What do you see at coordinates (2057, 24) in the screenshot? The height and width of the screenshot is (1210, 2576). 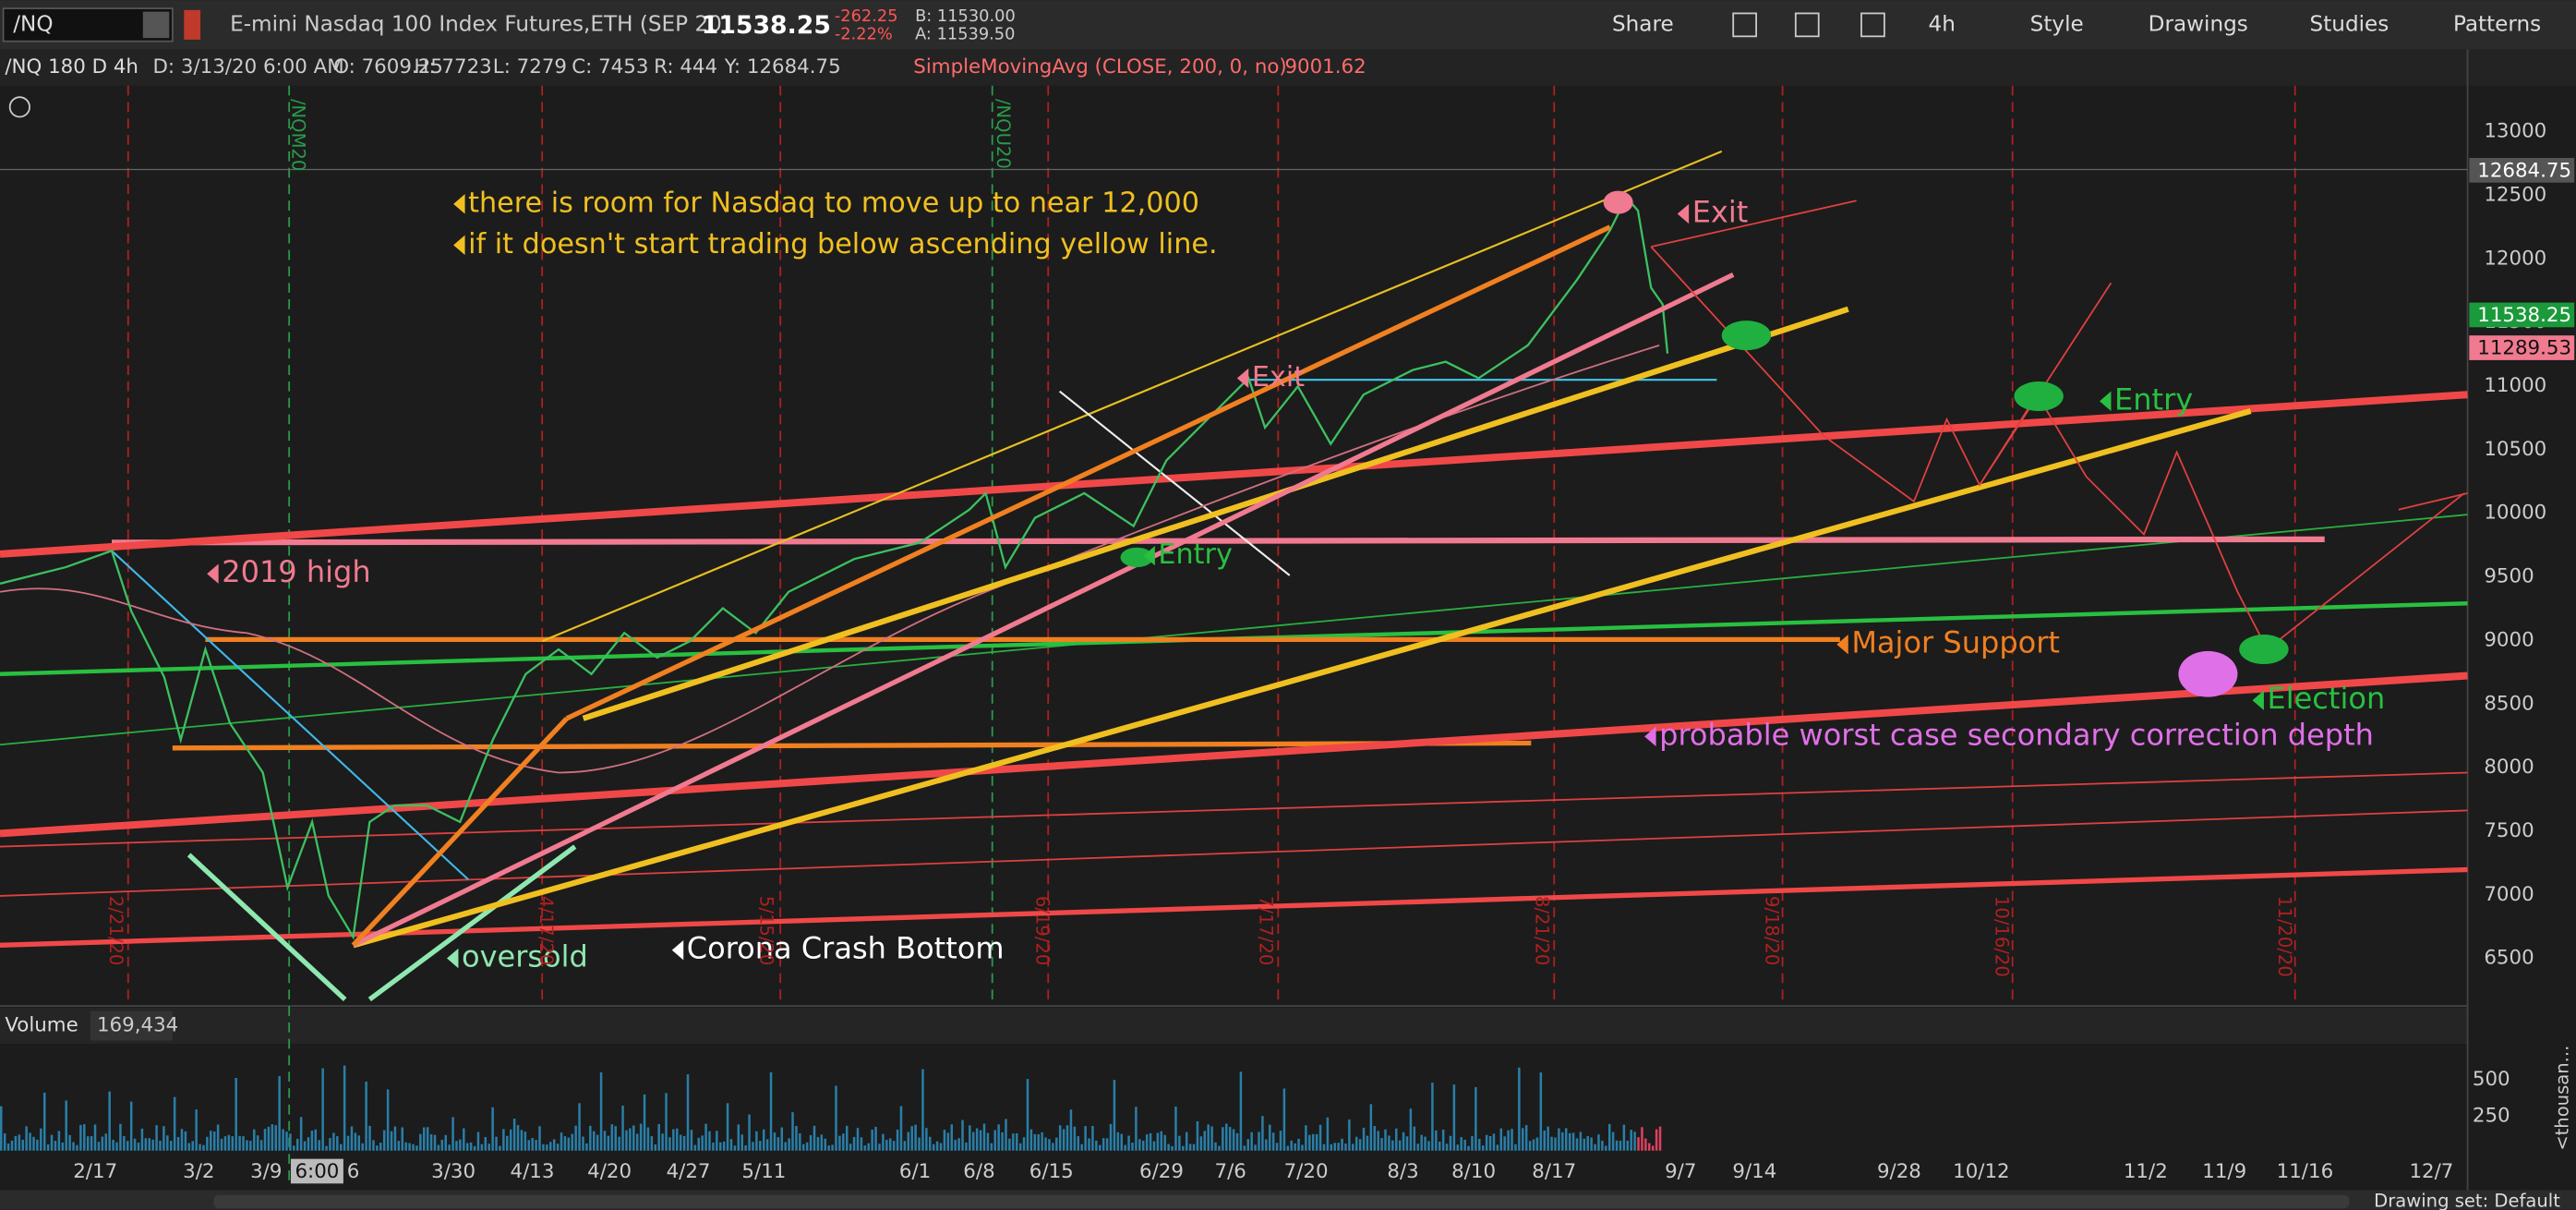 I see `toolbar-button: Style` at bounding box center [2057, 24].